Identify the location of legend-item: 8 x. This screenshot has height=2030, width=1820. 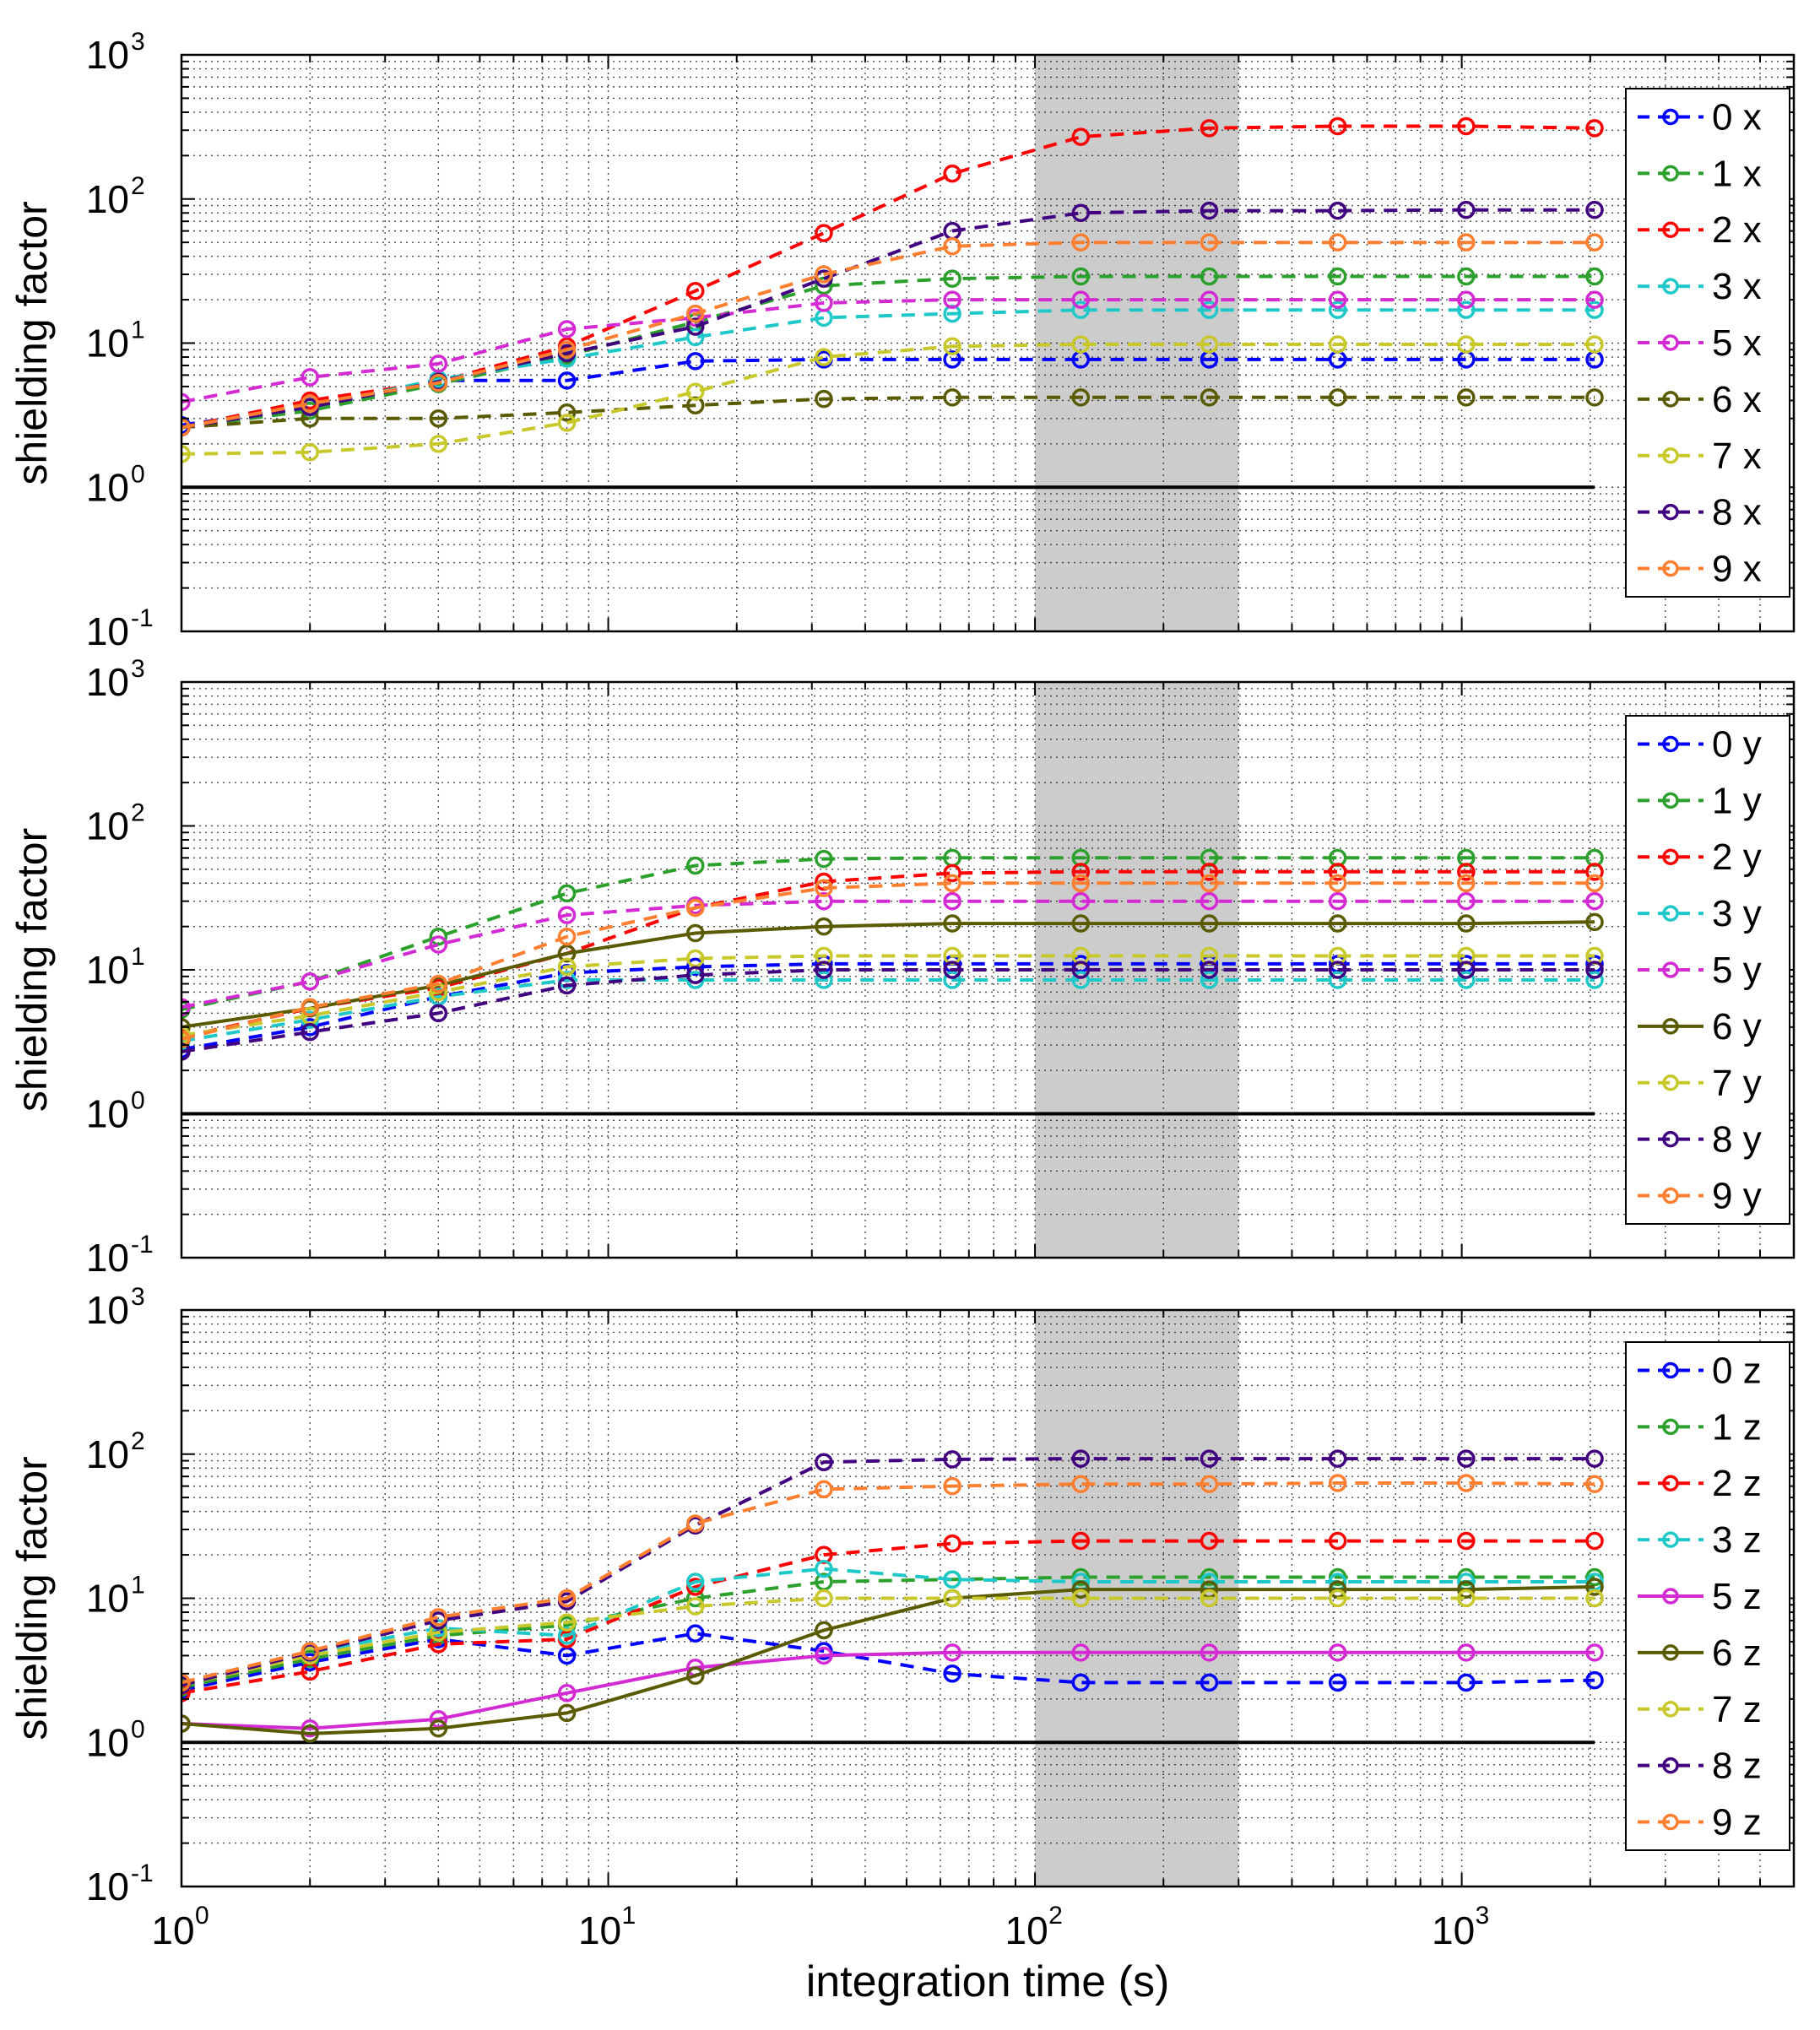
(1700, 512).